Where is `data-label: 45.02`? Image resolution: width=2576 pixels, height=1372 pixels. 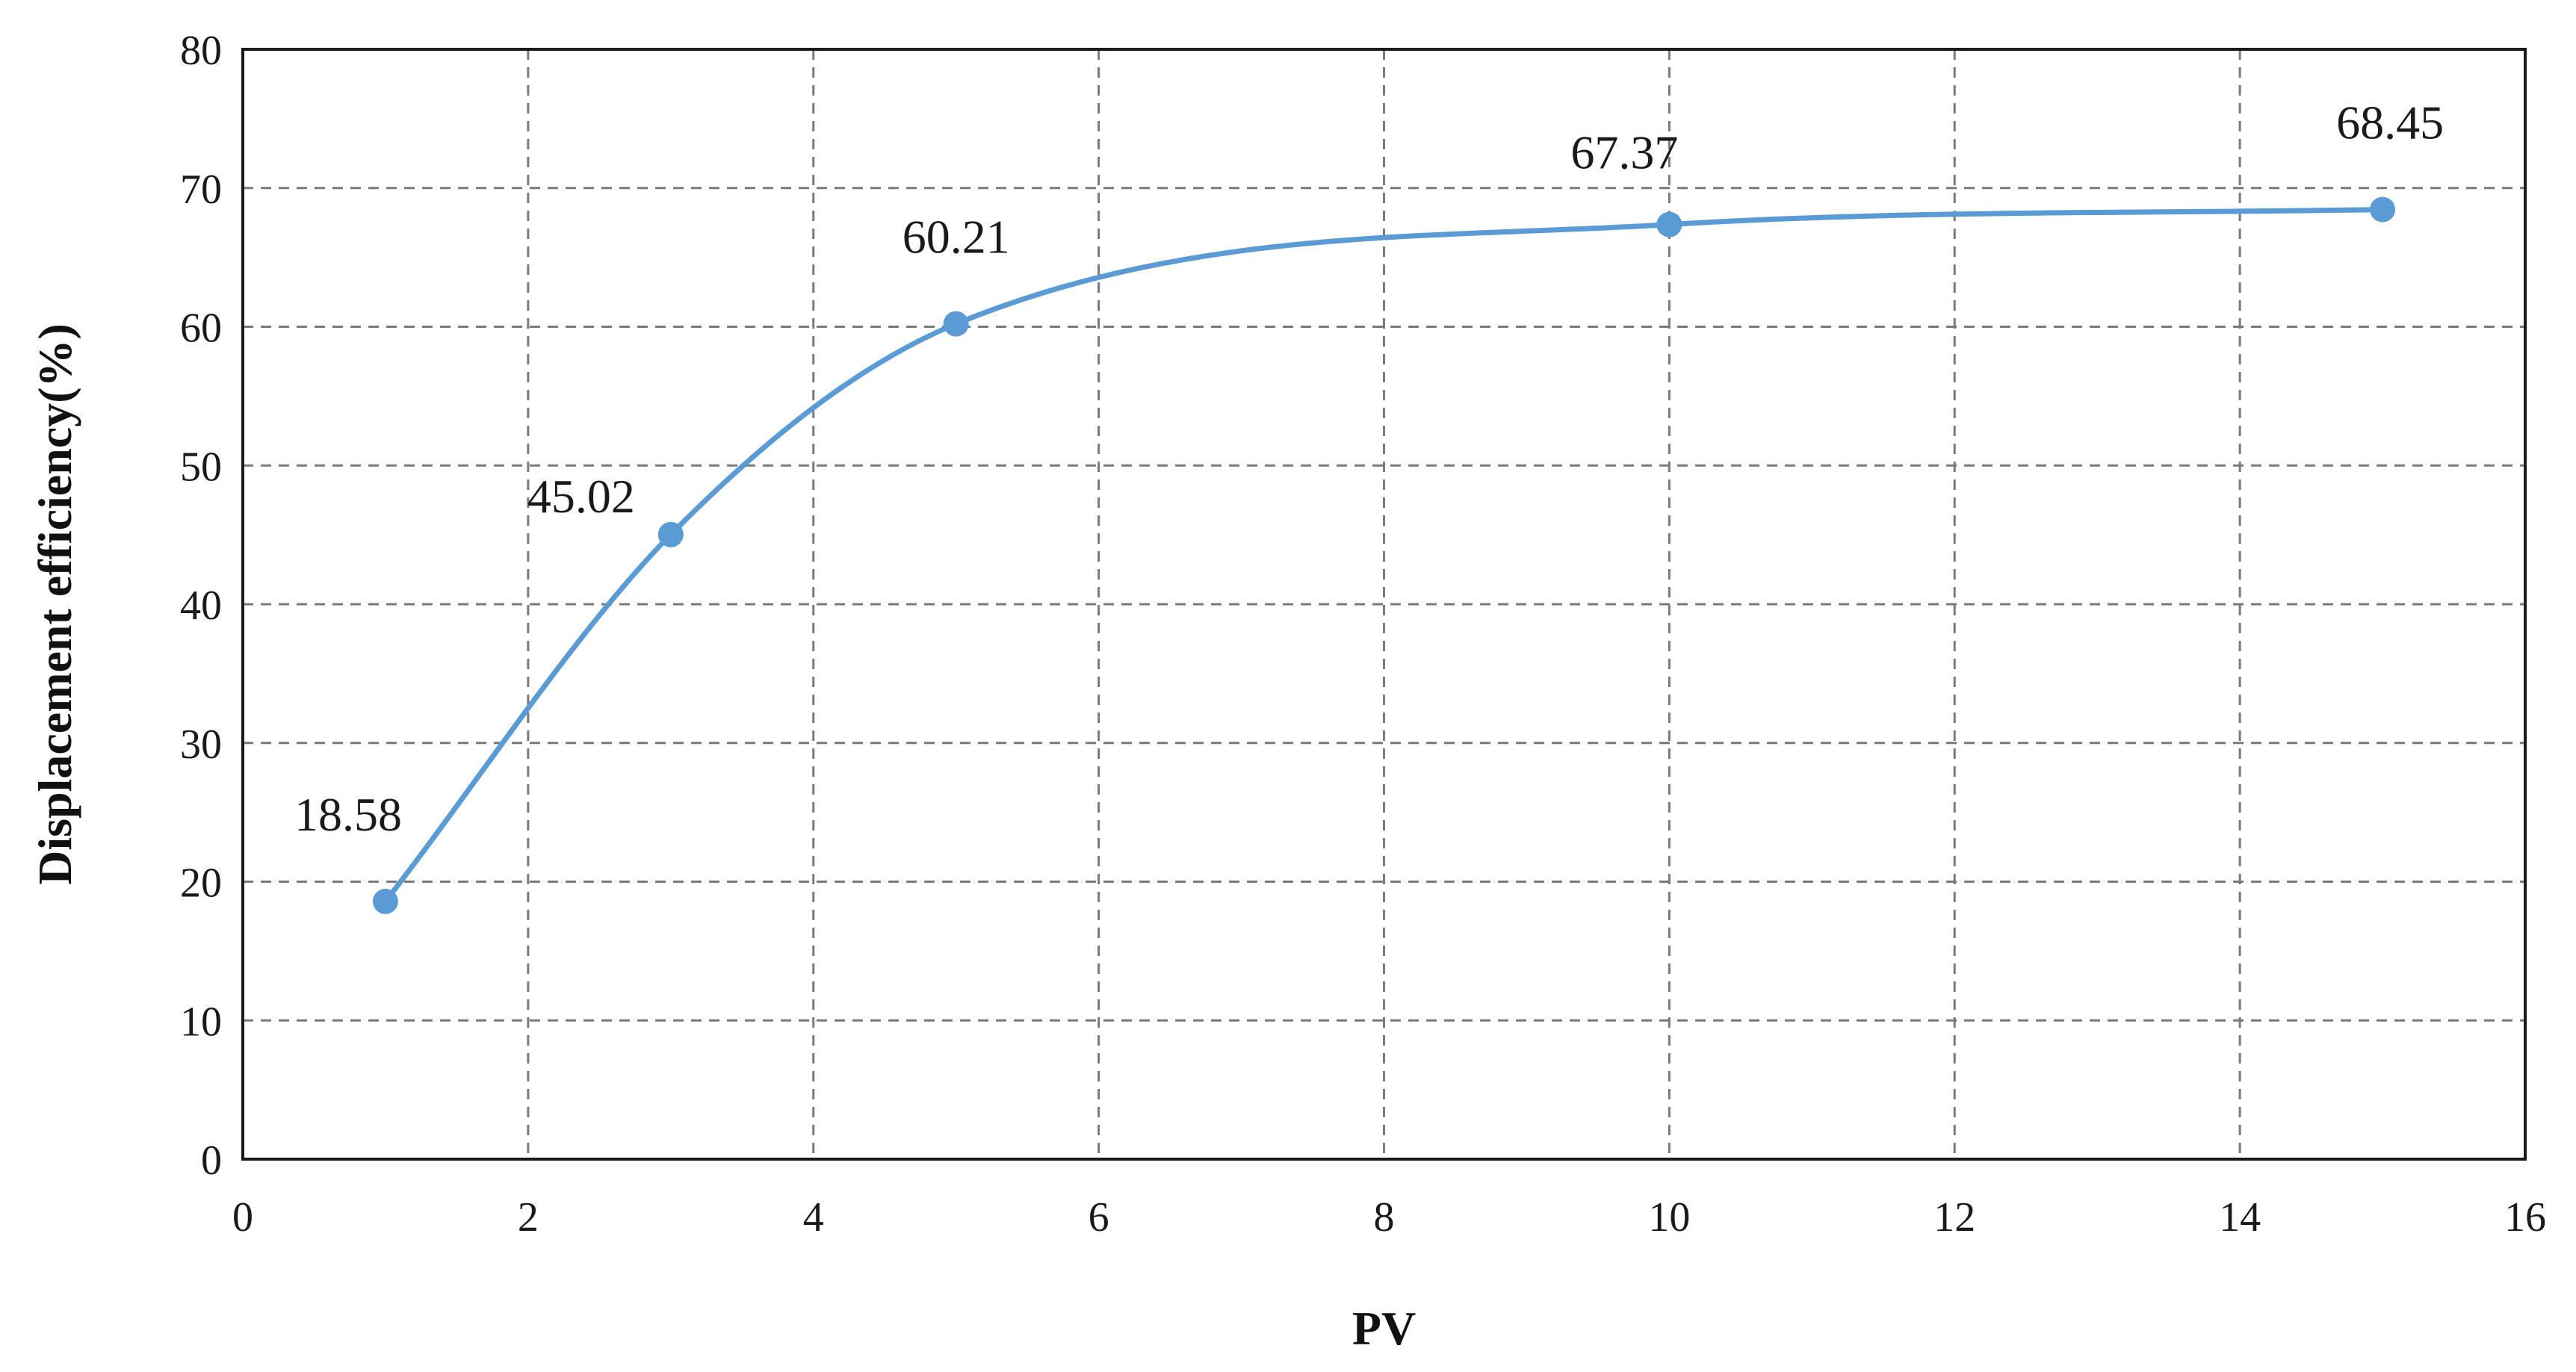
data-label: 45.02 is located at coordinates (581, 496).